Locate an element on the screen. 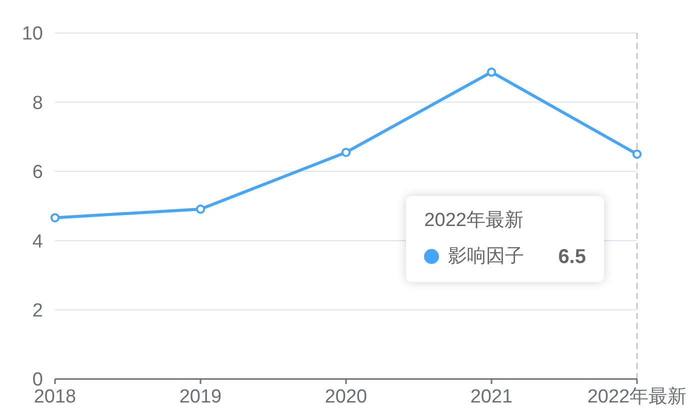 The image size is (693, 417). y-tick-label: 10 is located at coordinates (32, 34).